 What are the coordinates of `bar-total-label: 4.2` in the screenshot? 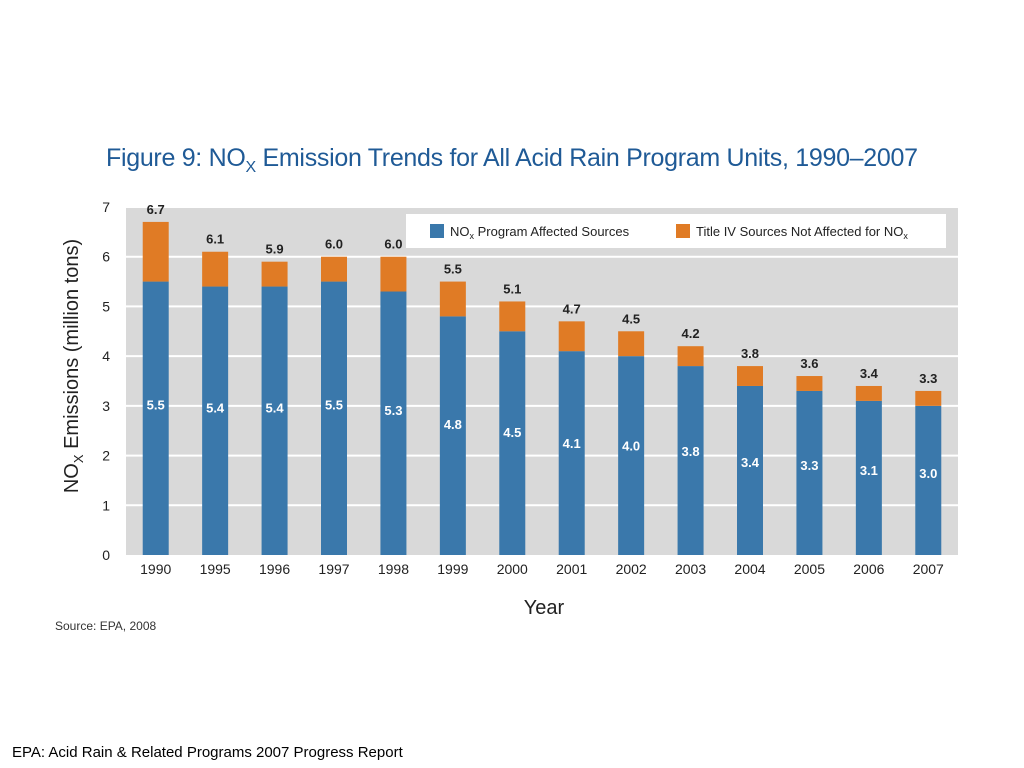 It's located at (691, 333).